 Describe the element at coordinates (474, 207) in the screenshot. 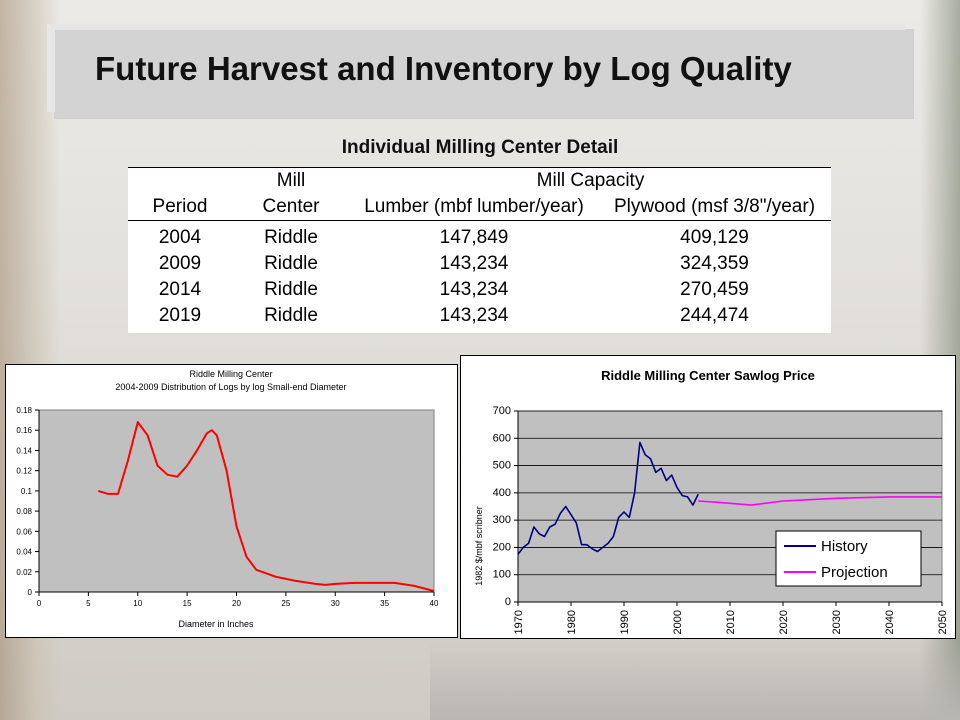

I see `header-lumber: Lumber (mbf lumber/year)` at that location.